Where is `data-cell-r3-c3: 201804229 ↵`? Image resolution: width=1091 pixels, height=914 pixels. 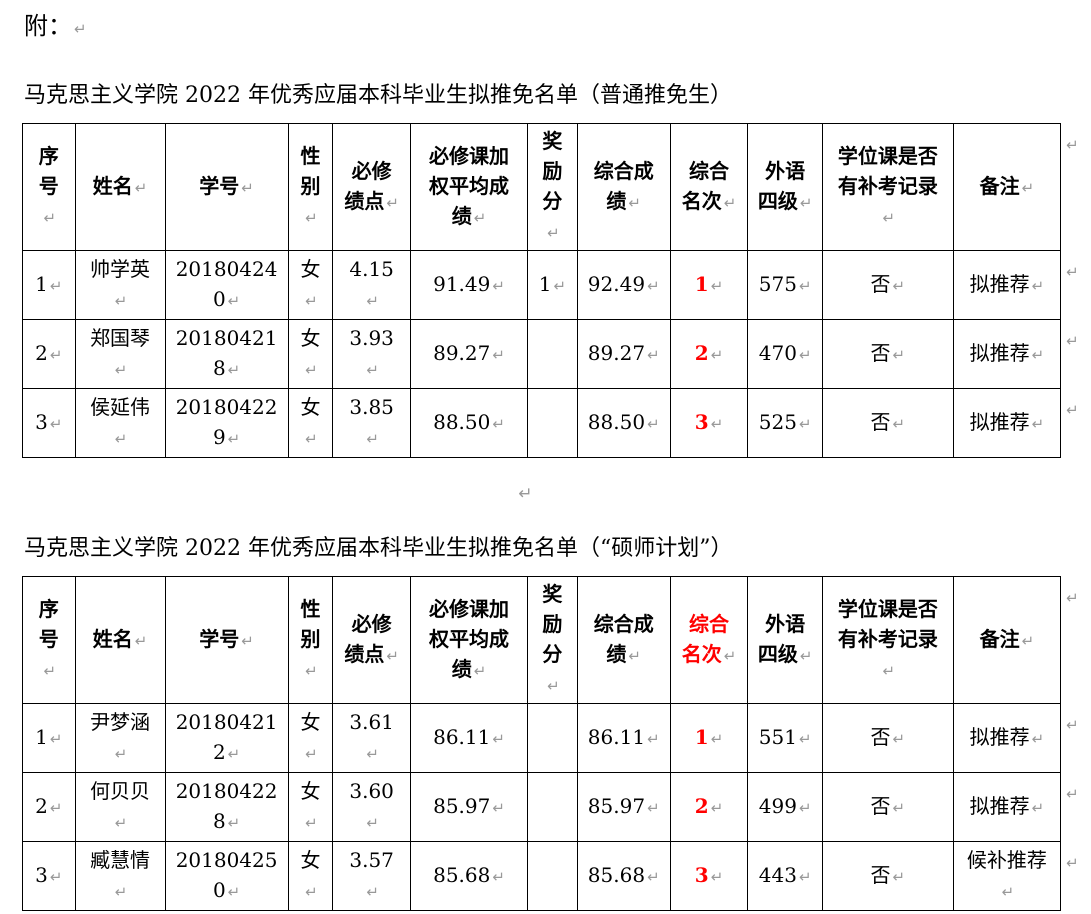 data-cell-r3-c3: 201804229 ↵ is located at coordinates (226, 423).